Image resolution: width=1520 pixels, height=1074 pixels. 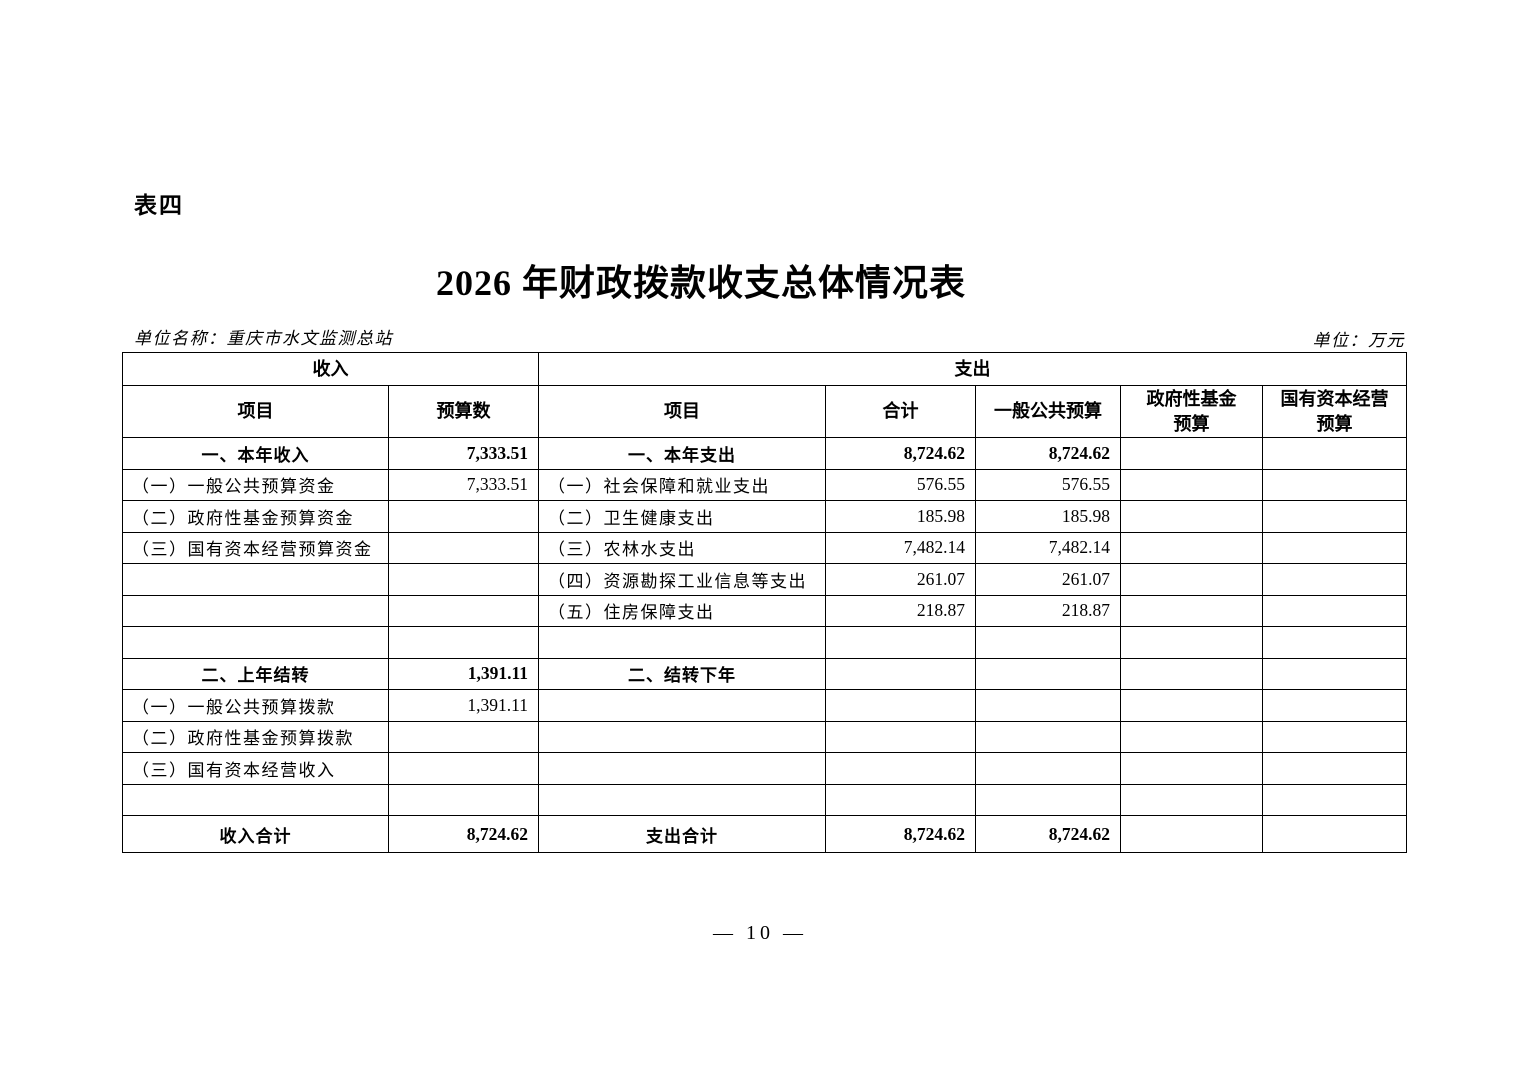 I want to click on col-header-income-item: 项目, so click(x=255, y=411).